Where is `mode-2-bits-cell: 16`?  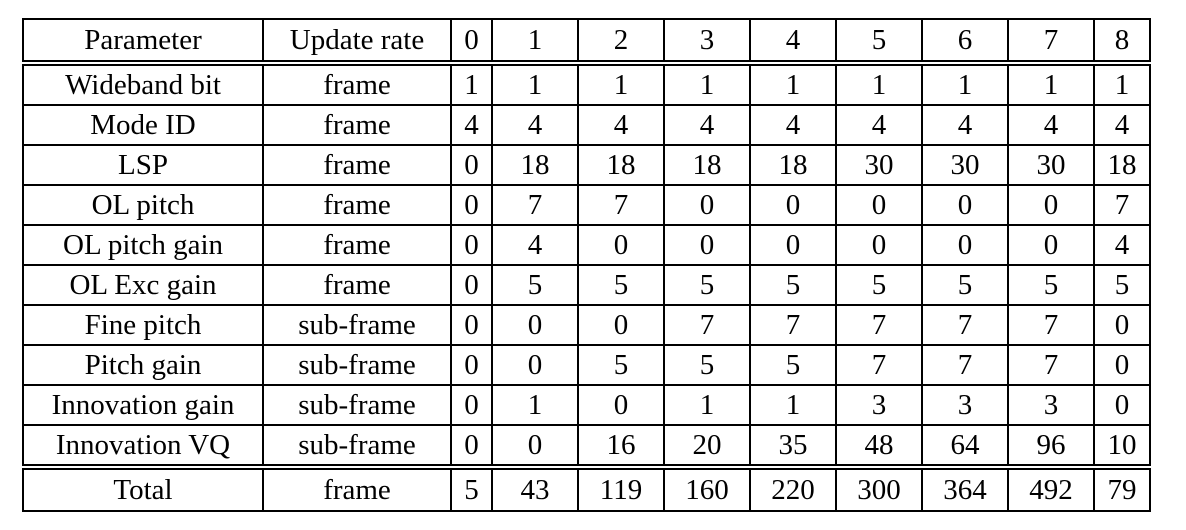 mode-2-bits-cell: 16 is located at coordinates (621, 446).